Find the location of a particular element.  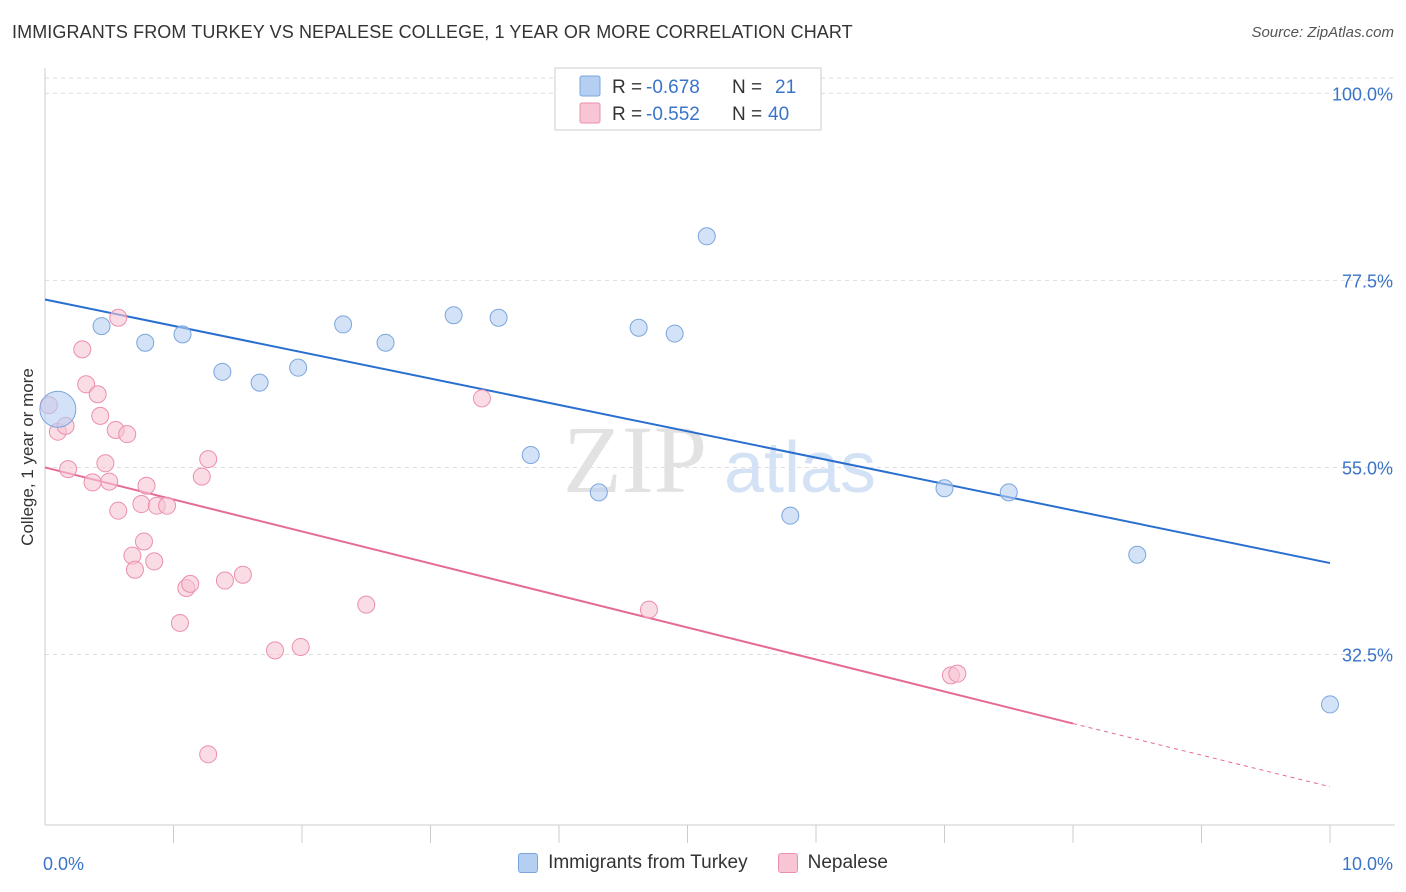

legend-n-label-nepal: N = is located at coordinates (747, 114).